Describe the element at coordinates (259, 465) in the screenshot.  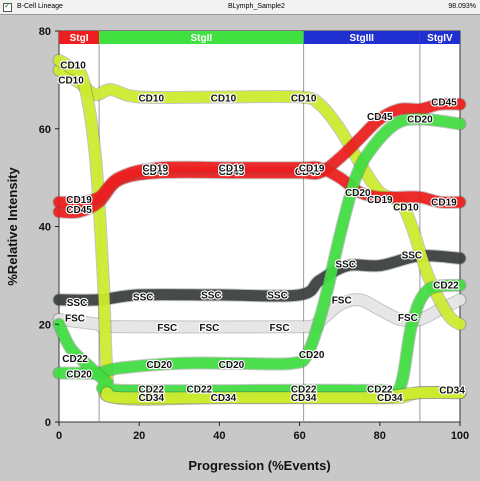
I see `x-axis-label: Progression (%Events)` at that location.